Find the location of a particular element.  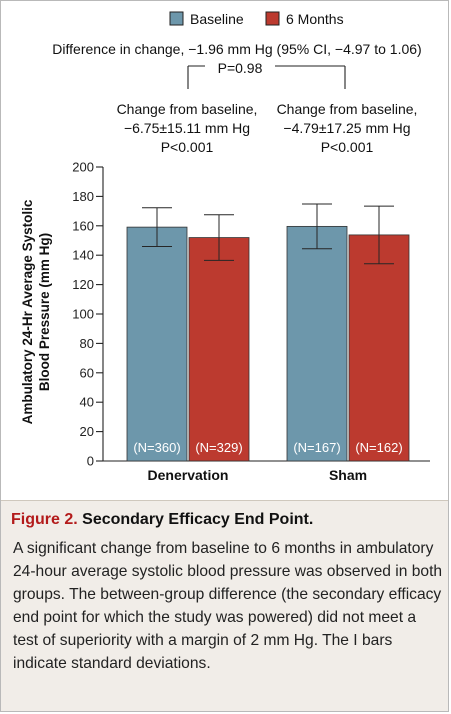

sham-change-line3: P<0.001 is located at coordinates (347, 147).